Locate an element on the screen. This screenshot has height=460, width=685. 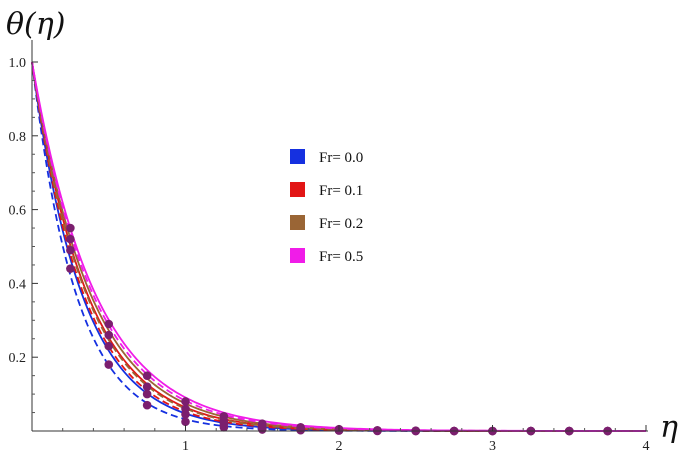
y-tick-label-0.2: 0.2 is located at coordinates (18, 358).